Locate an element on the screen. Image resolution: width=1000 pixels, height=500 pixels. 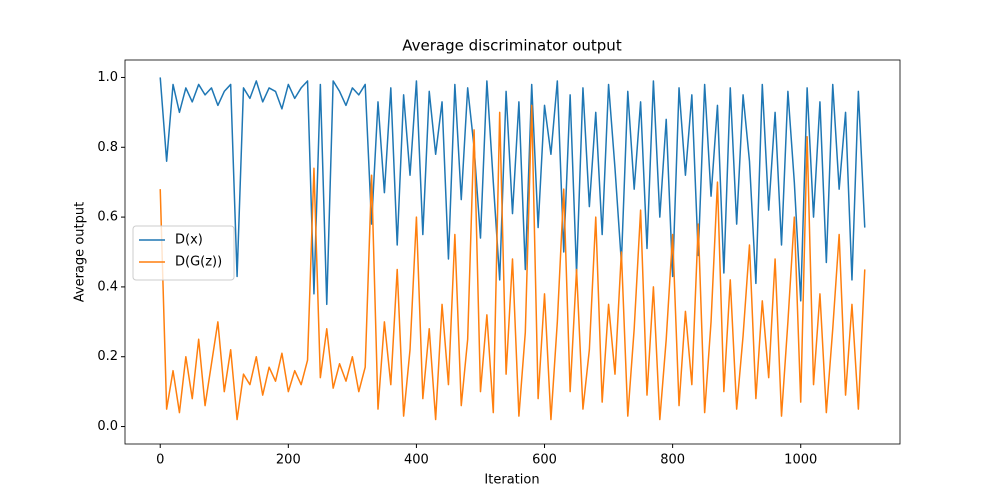
y-tick-label: 0.0 is located at coordinates (107, 426).